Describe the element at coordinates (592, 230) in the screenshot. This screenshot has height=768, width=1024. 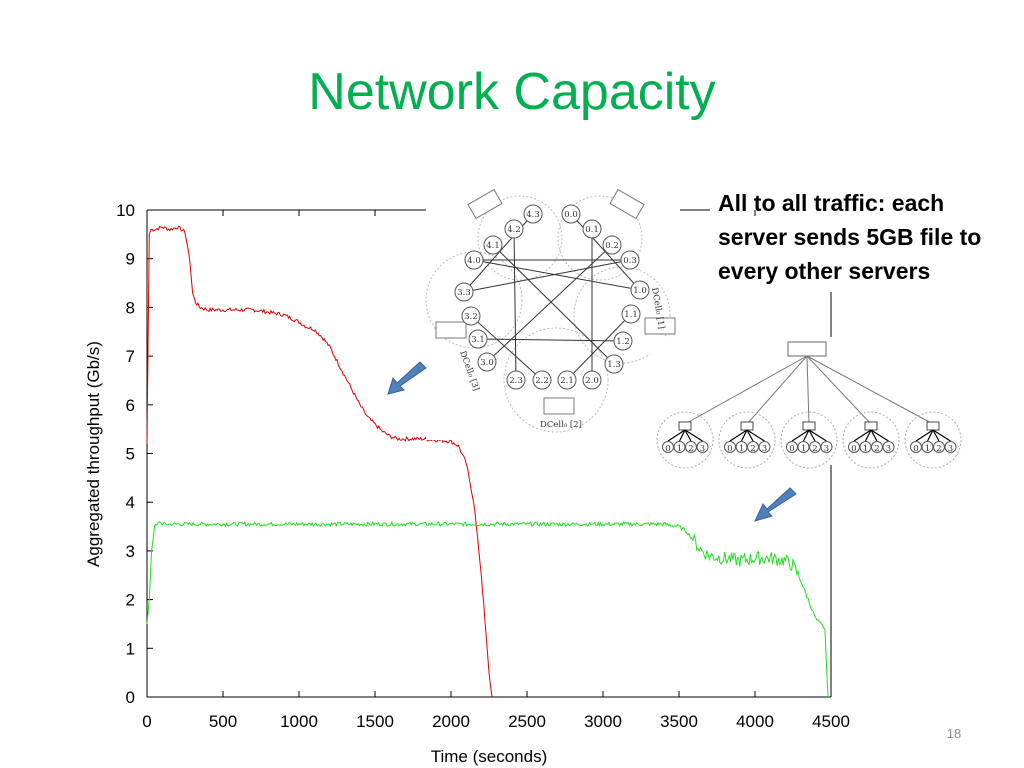
I see `dcell-node-label: 0.1` at that location.